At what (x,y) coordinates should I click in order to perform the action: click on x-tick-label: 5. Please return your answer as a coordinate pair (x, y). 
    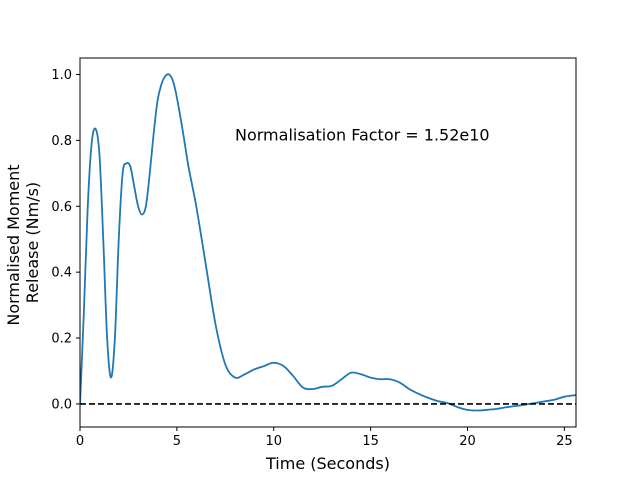
    Looking at the image, I should click on (177, 441).